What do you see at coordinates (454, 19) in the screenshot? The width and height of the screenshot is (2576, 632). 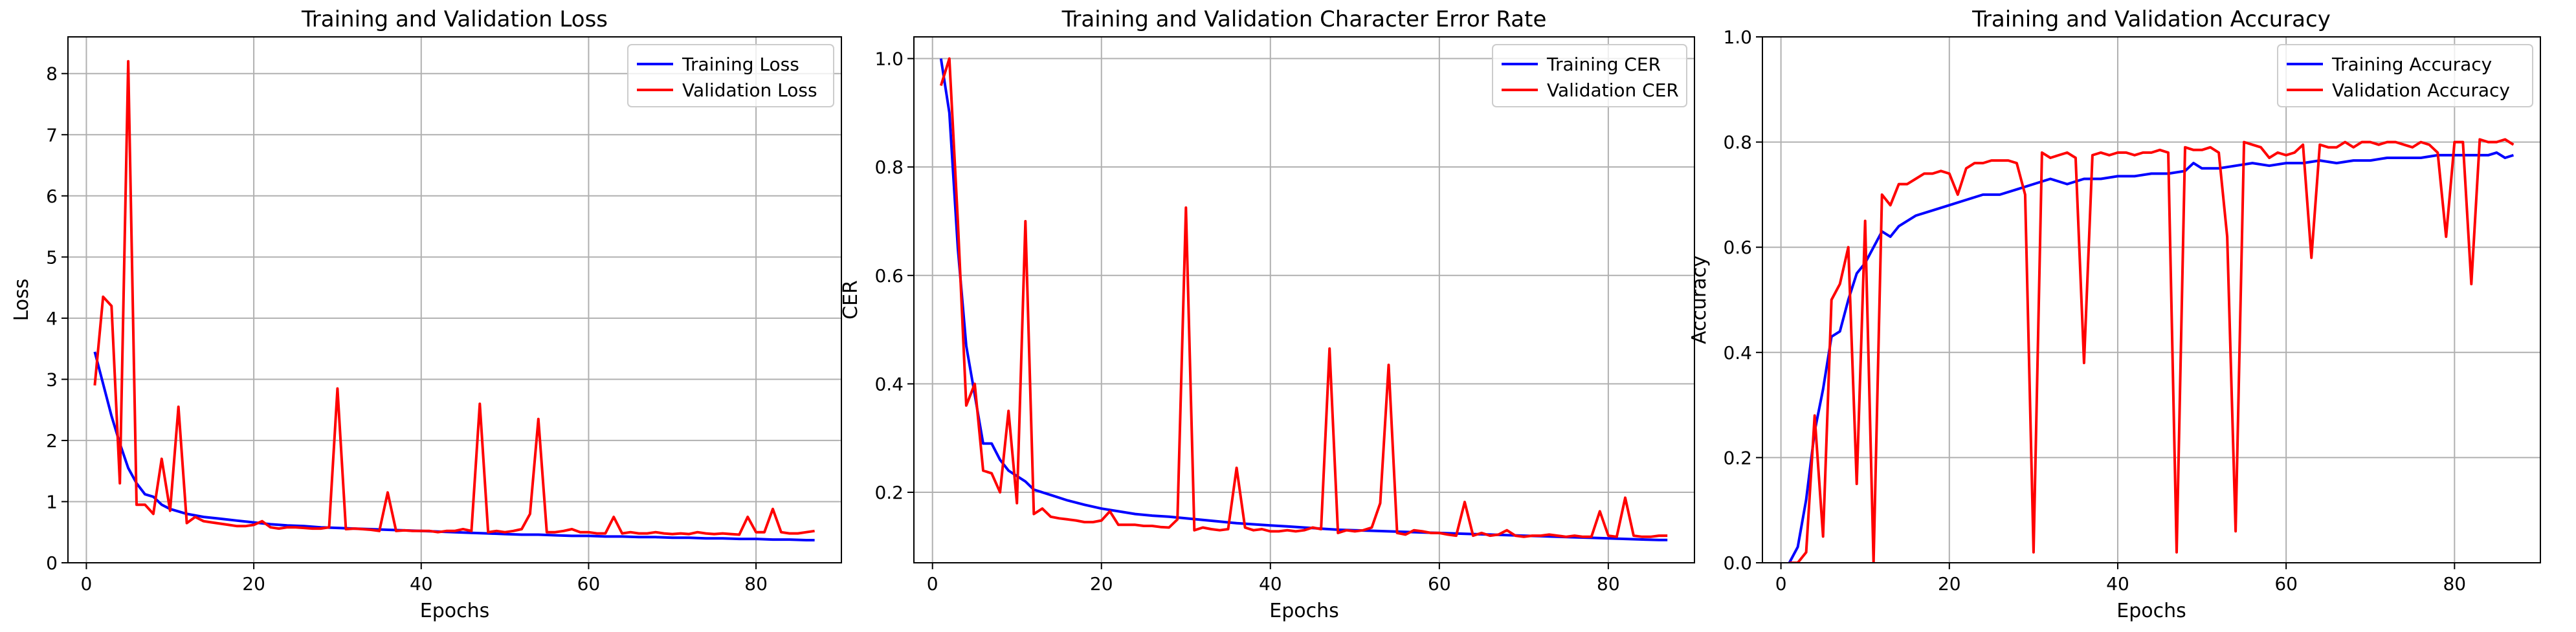 I see `chart-title: Training and Validation Loss` at bounding box center [454, 19].